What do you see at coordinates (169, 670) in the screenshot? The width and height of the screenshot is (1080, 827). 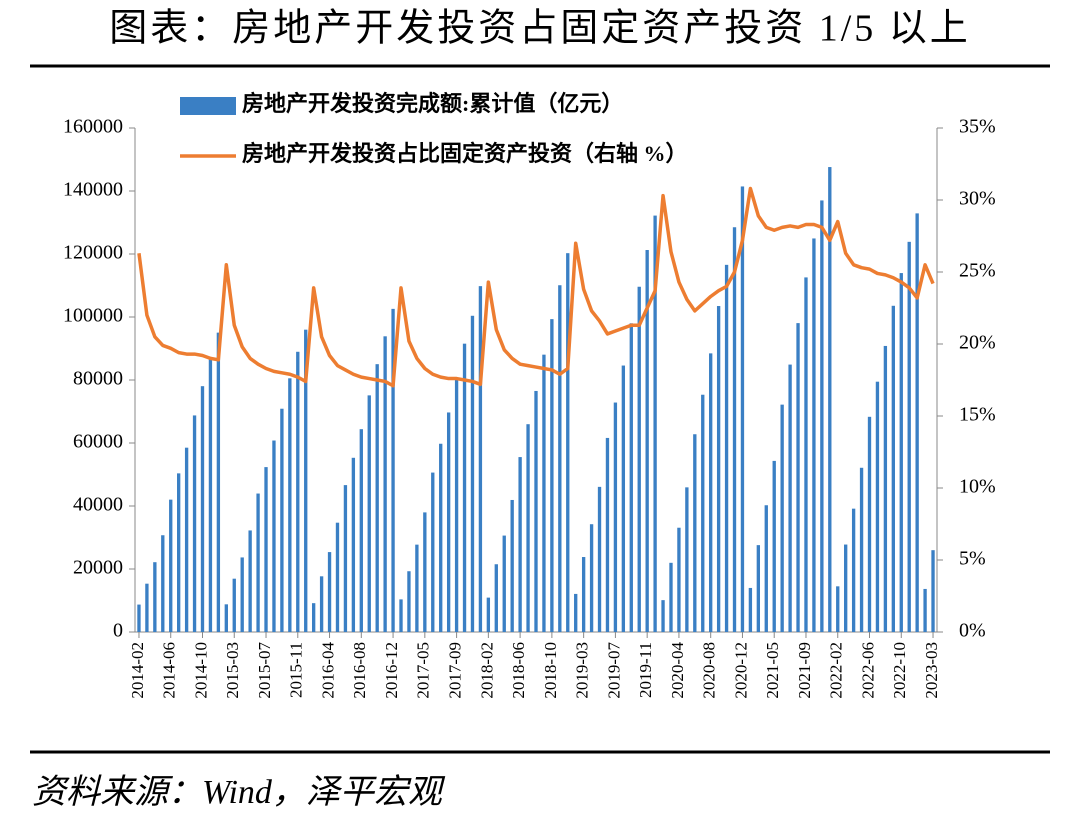 I see `x-tick-label: 2014-06` at bounding box center [169, 670].